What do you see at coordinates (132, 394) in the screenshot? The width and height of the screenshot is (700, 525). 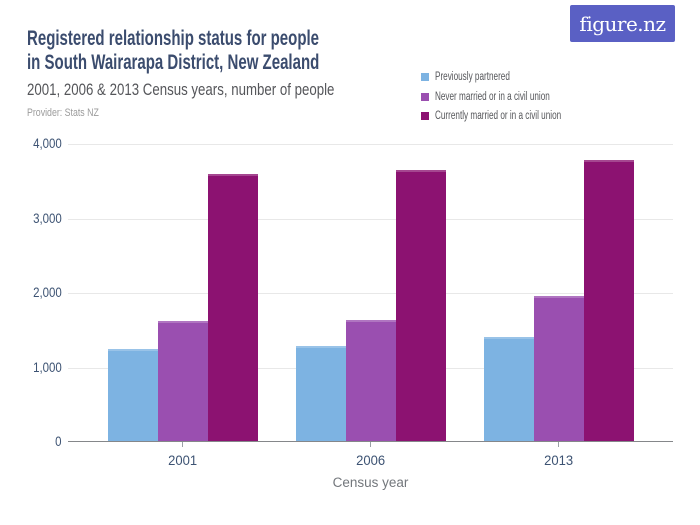 I see `bar-2001-previously-partnered` at bounding box center [132, 394].